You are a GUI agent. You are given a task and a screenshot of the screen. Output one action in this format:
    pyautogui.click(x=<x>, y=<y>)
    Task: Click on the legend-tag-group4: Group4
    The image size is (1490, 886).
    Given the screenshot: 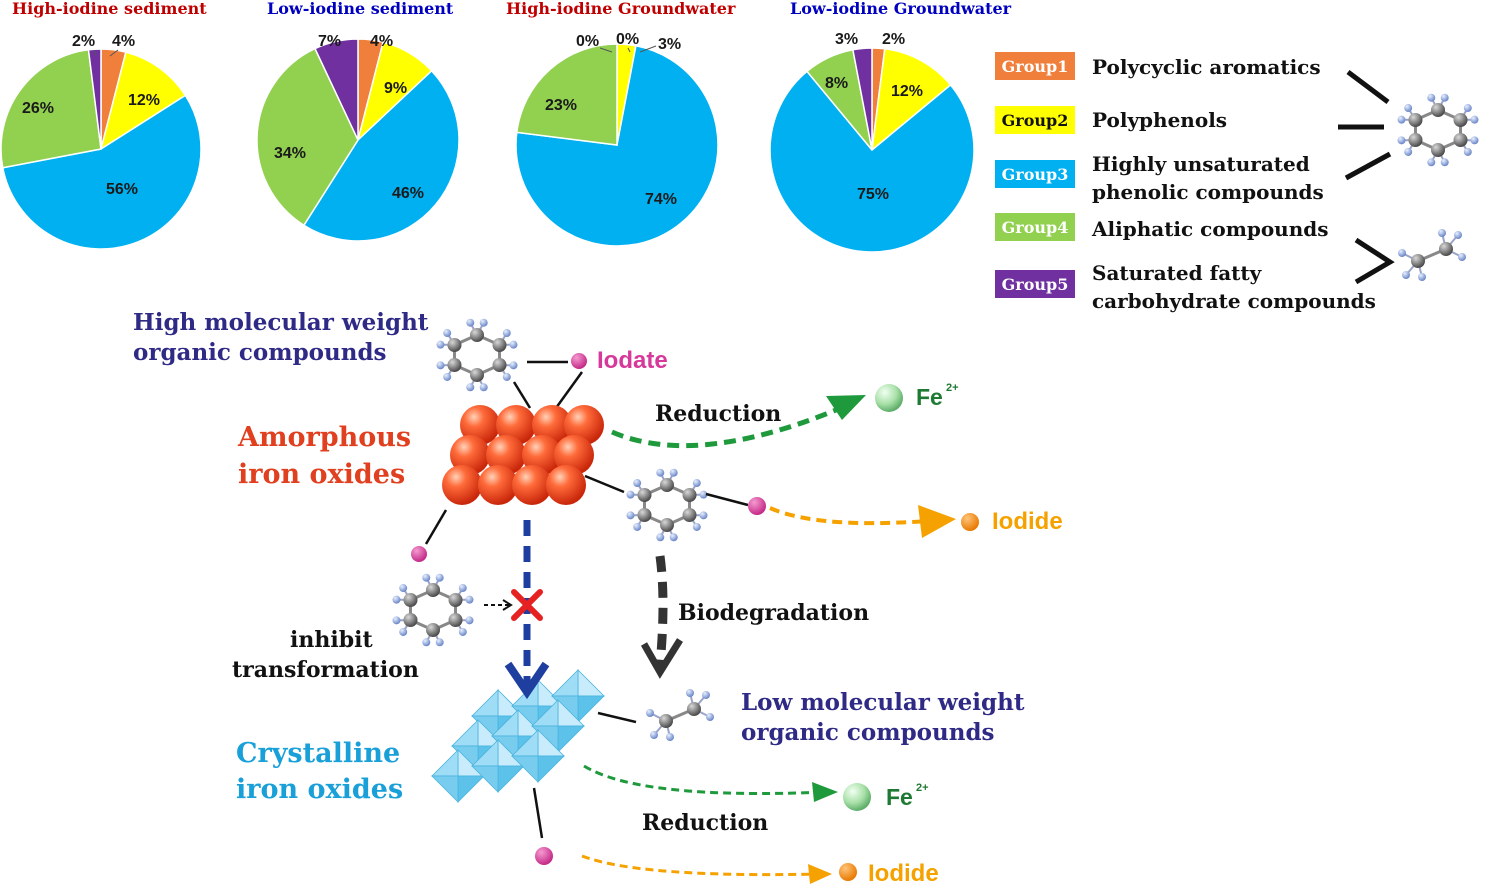 What is the action you would take?
    pyautogui.click(x=1035, y=227)
    